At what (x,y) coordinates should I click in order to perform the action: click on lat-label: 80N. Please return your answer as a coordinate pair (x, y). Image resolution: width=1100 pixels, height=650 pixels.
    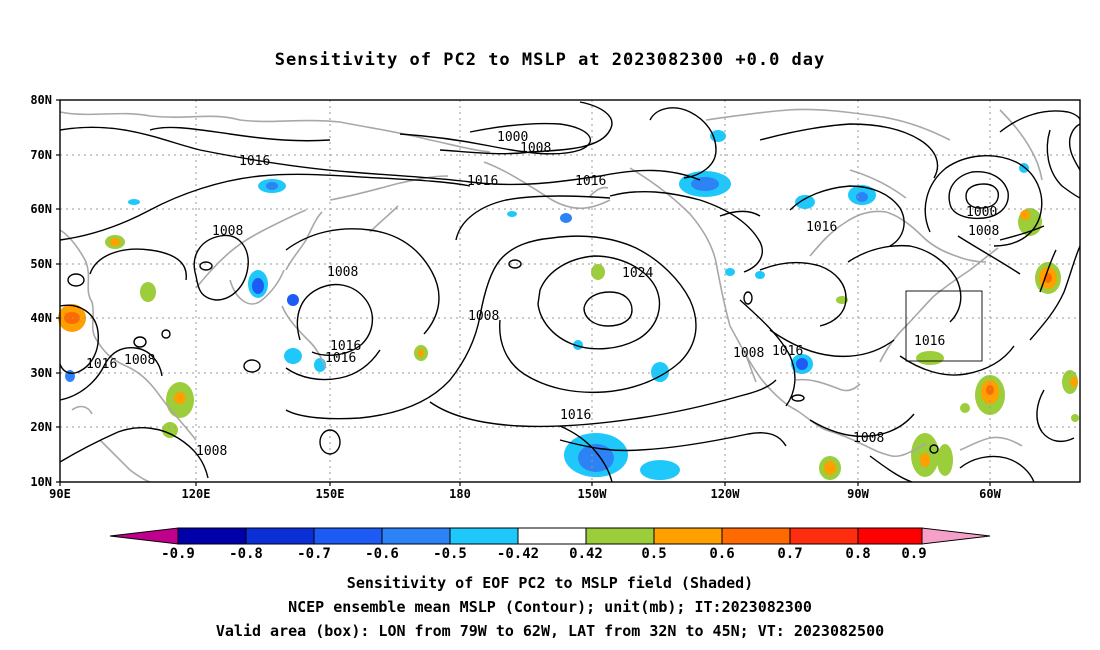
    Looking at the image, I should click on (41, 100).